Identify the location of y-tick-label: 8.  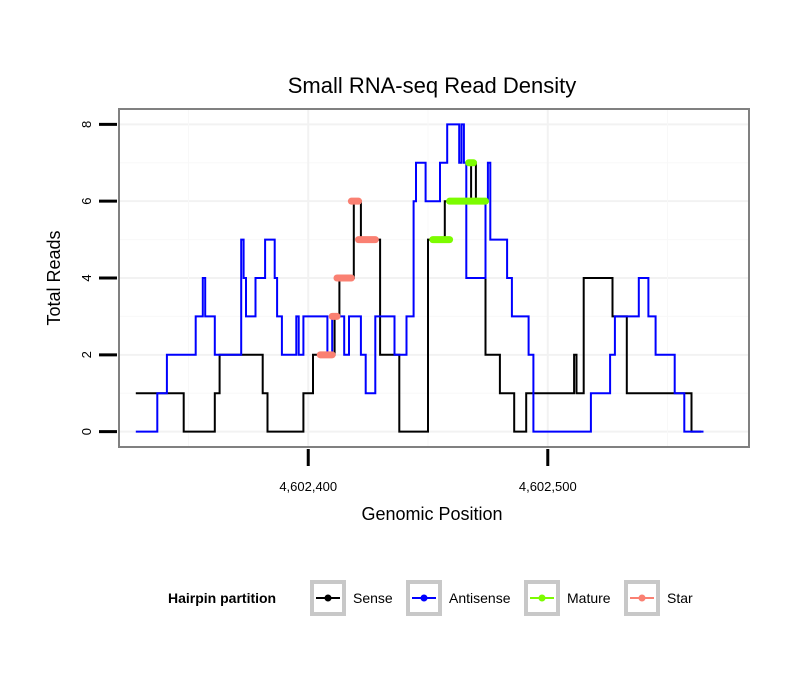
(86, 124).